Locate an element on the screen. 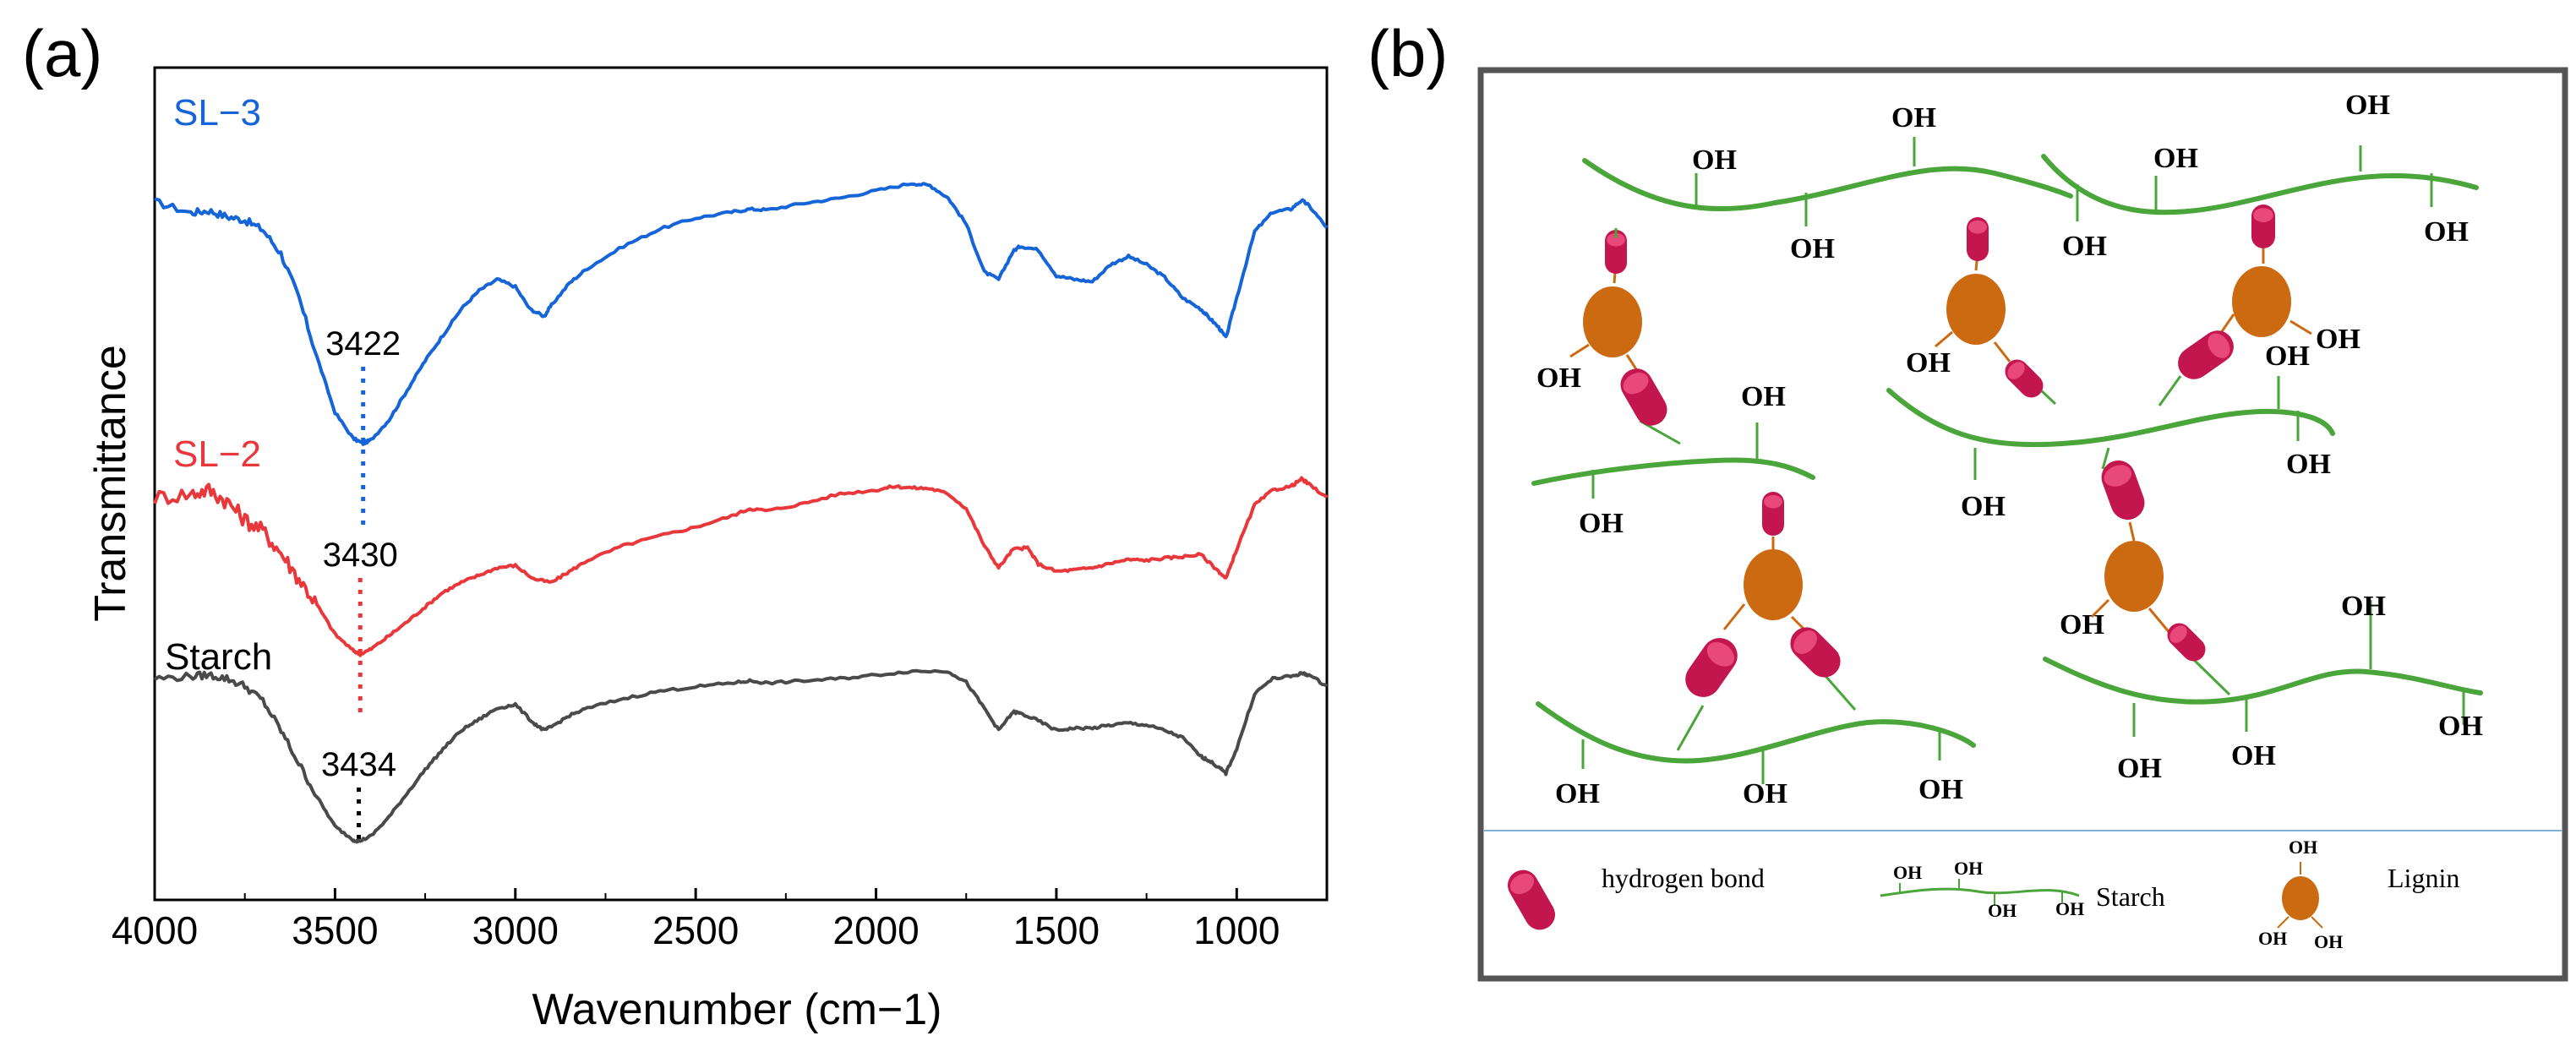 This screenshot has width=2576, height=1052. legend-hydrogen-bond-label: hydrogen bond is located at coordinates (1683, 878).